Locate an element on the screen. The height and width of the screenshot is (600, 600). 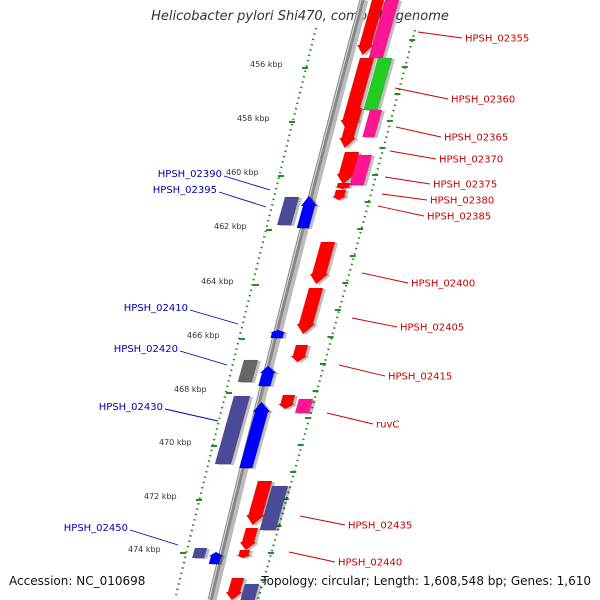
tick-label: 472 kbp is located at coordinates (160, 496).